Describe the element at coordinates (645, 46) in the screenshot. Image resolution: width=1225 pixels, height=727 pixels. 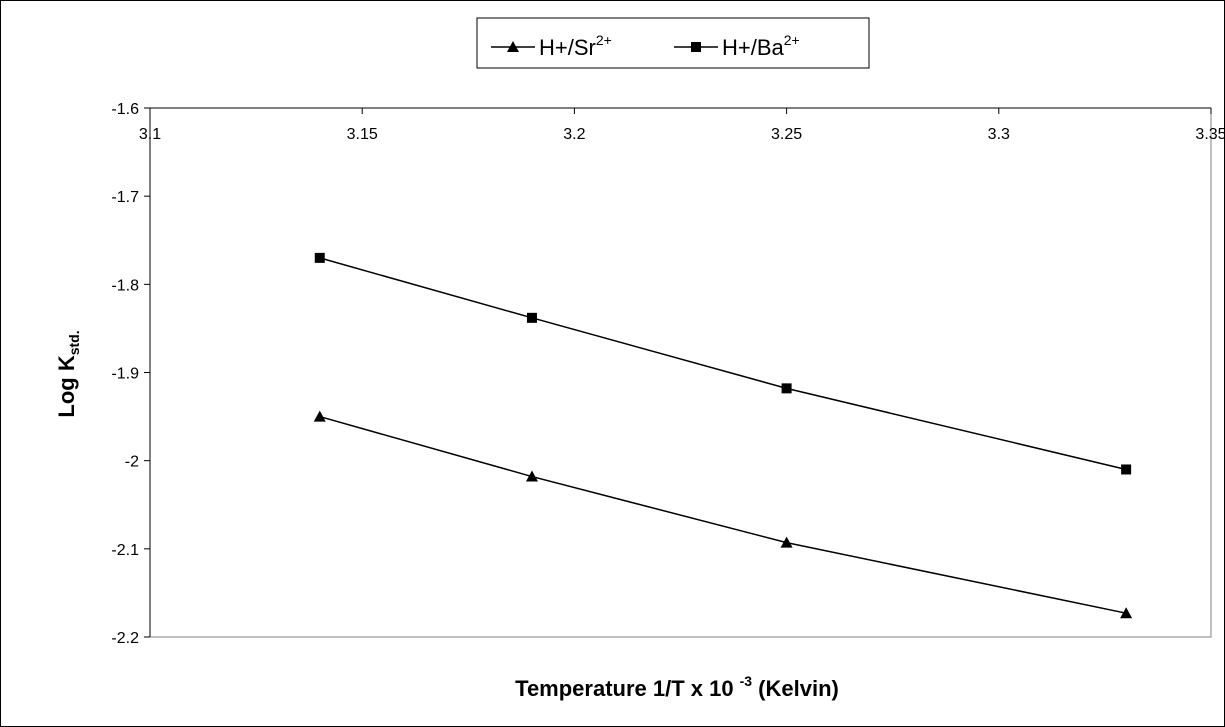
I see `legend-items: H+/Sr2+ H+/Ba2+` at that location.